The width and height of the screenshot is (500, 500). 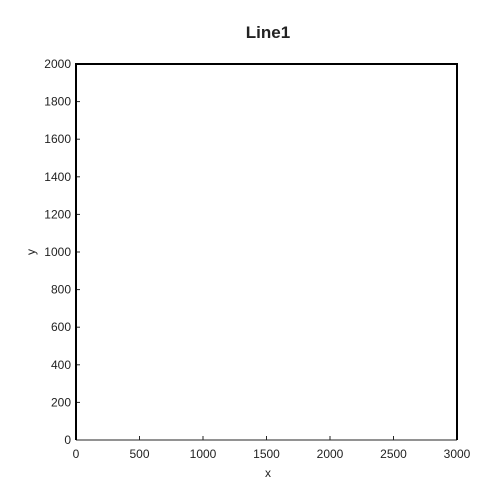 What do you see at coordinates (57, 214) in the screenshot?
I see `y-tick-label: 1200` at bounding box center [57, 214].